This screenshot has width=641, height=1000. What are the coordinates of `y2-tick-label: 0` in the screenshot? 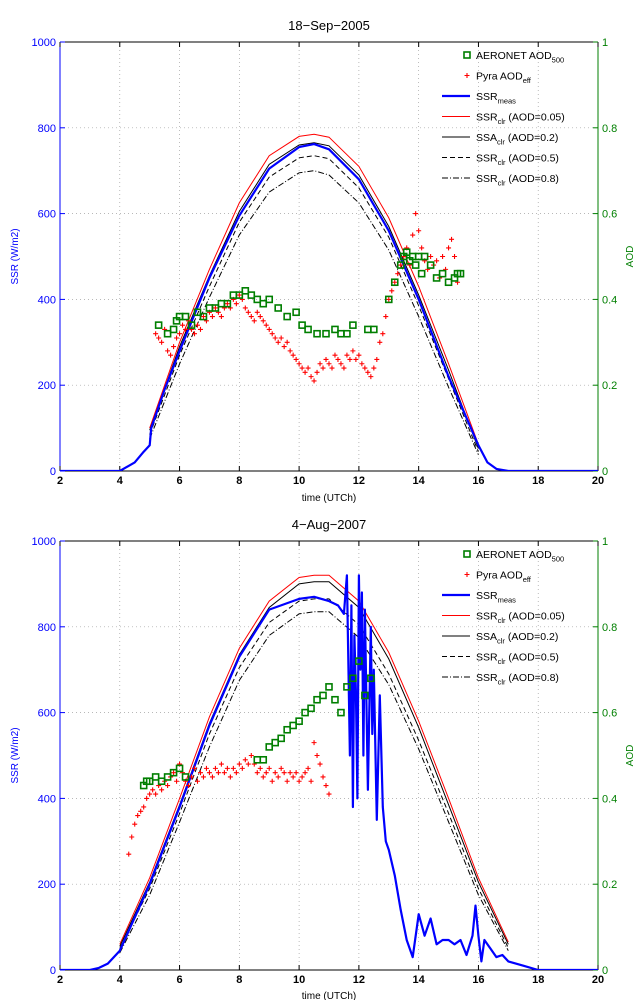 It's located at (605, 971).